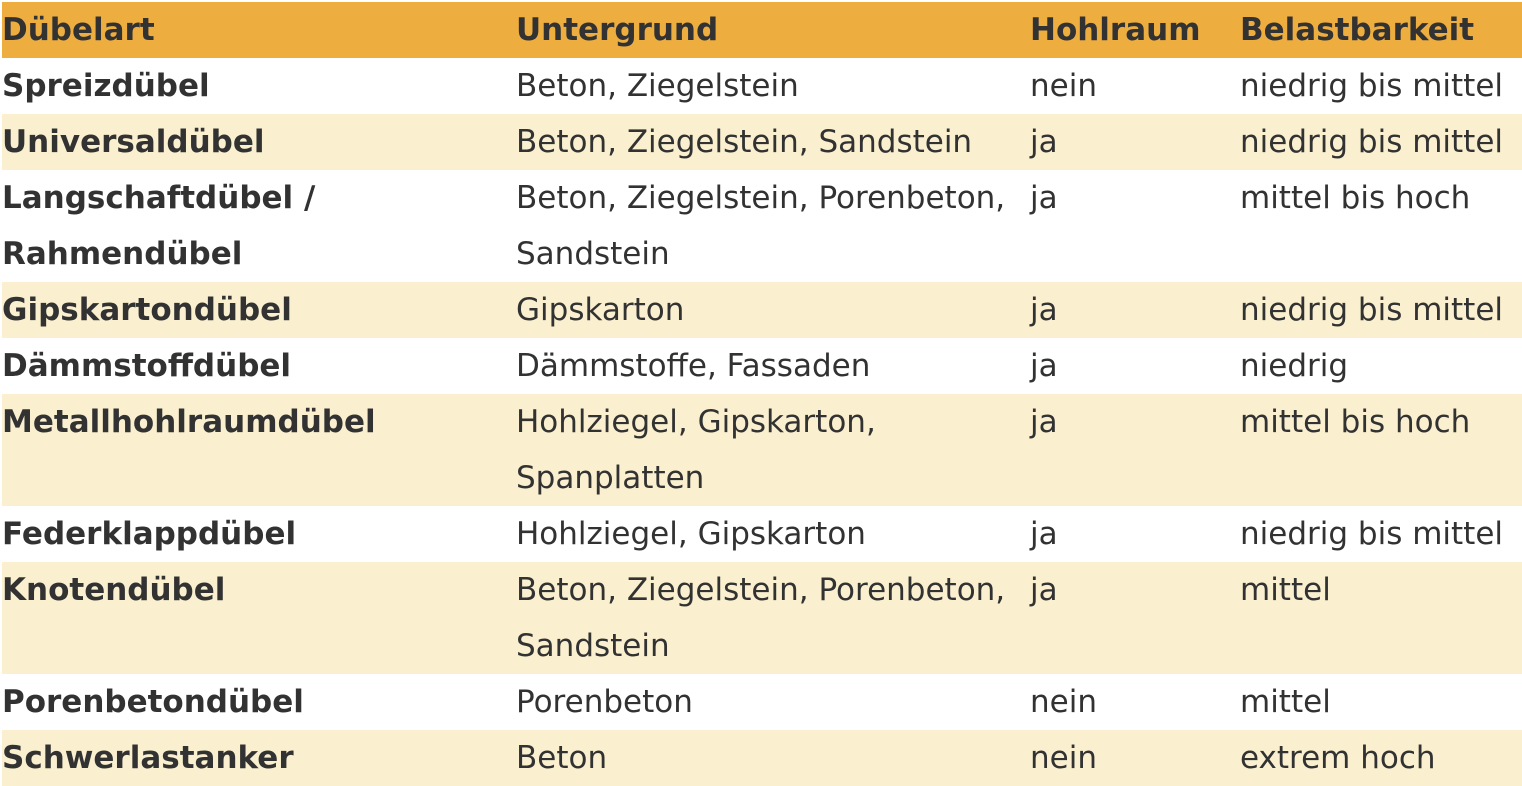 This screenshot has width=1522, height=786. I want to click on table-row: Porenbetondübel Porenbeton nein mittel, so click(762, 702).